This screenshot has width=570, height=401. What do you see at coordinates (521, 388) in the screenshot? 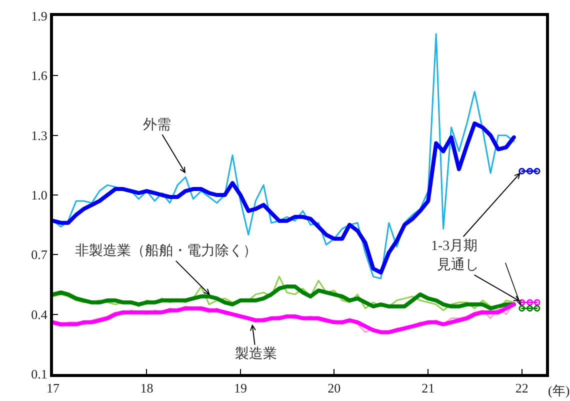
I see `x-tick-label: 22` at bounding box center [521, 388].